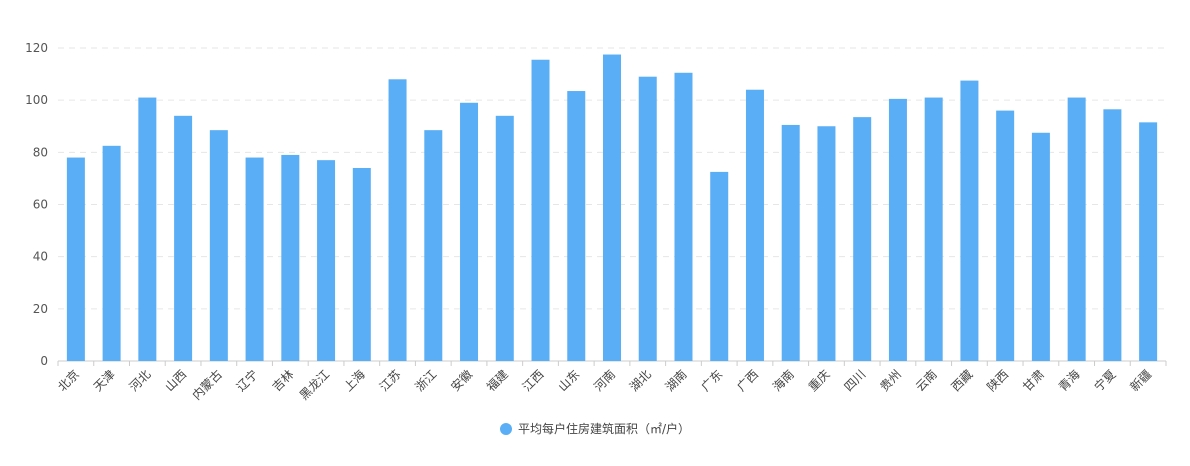 The image size is (1190, 466). Describe the element at coordinates (962, 380) in the screenshot. I see `x-tick-label: 西藏` at that location.